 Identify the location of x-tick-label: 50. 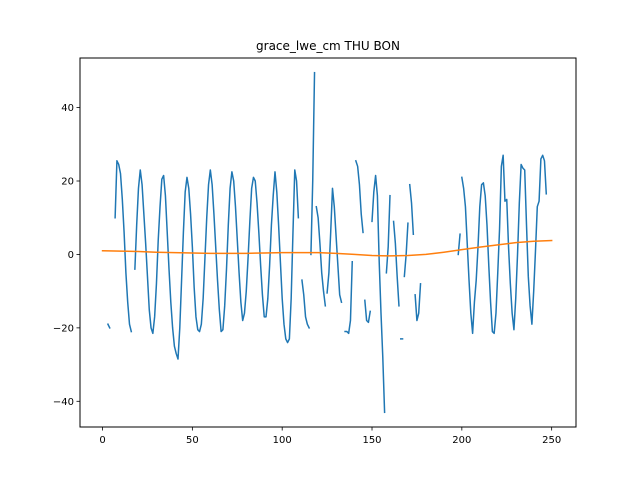
(192, 440).